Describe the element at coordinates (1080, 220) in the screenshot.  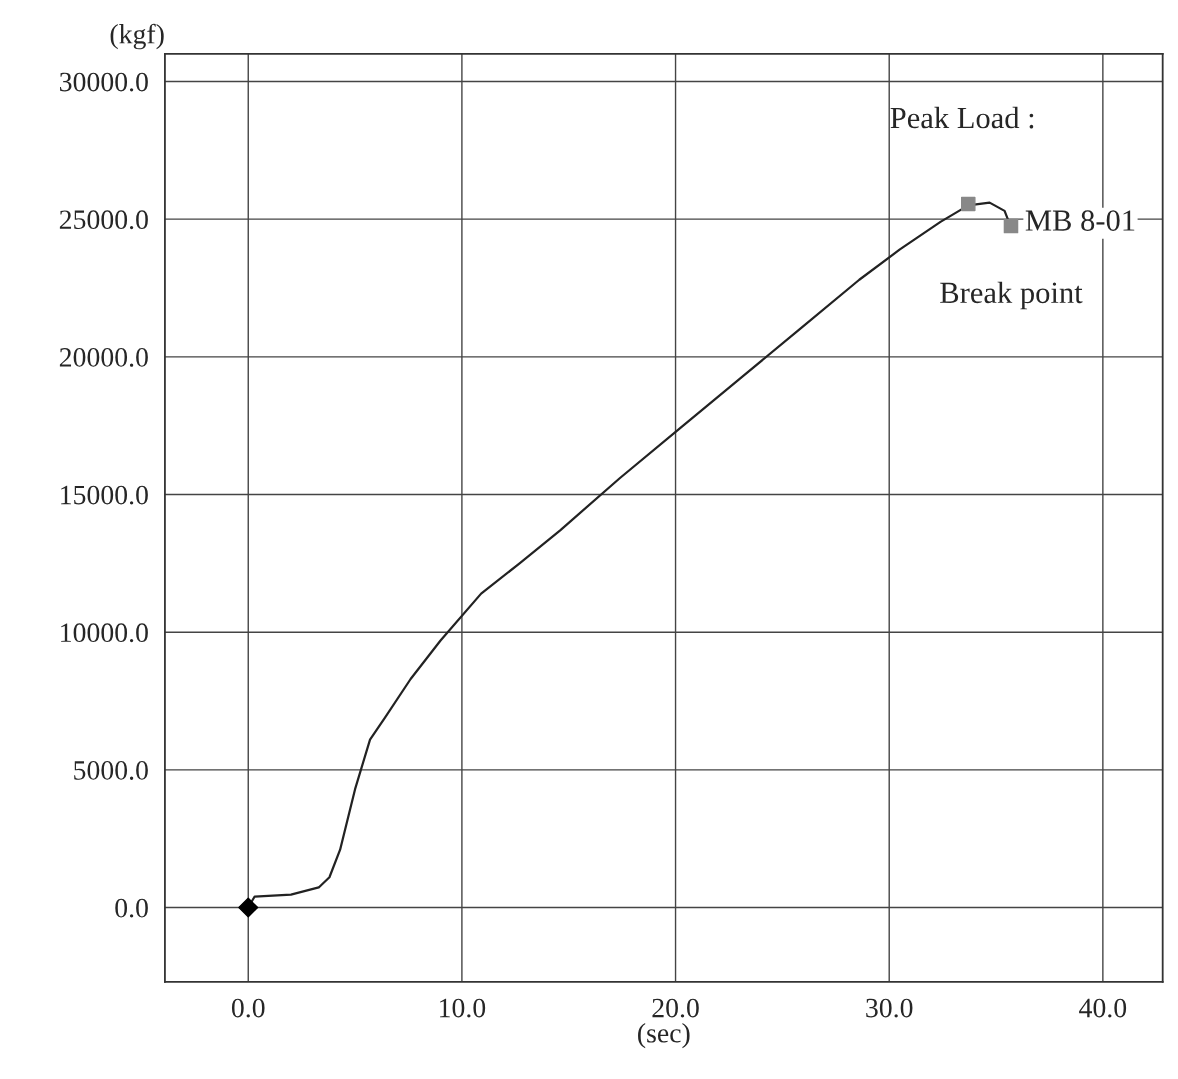
I see `series-label: MB 8-01` at that location.